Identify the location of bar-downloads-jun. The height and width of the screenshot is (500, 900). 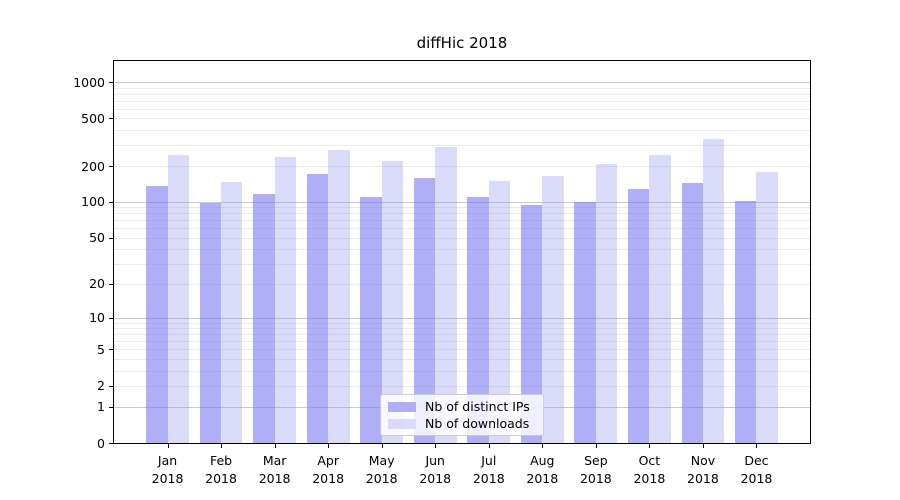
(446, 295).